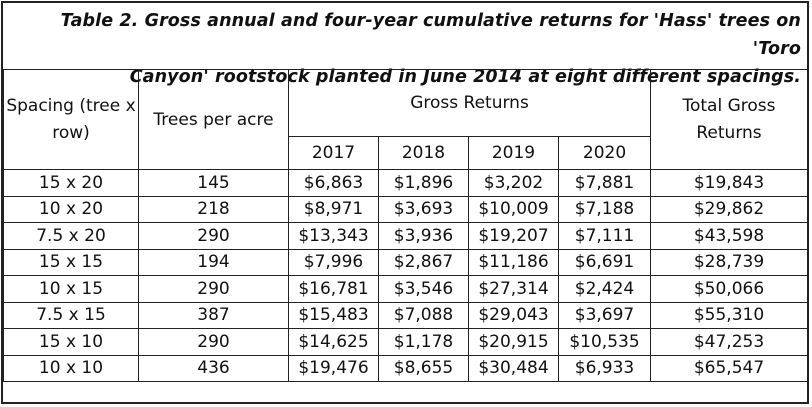  Describe the element at coordinates (333, 289) in the screenshot. I see `cell-2017: $16,781` at that location.